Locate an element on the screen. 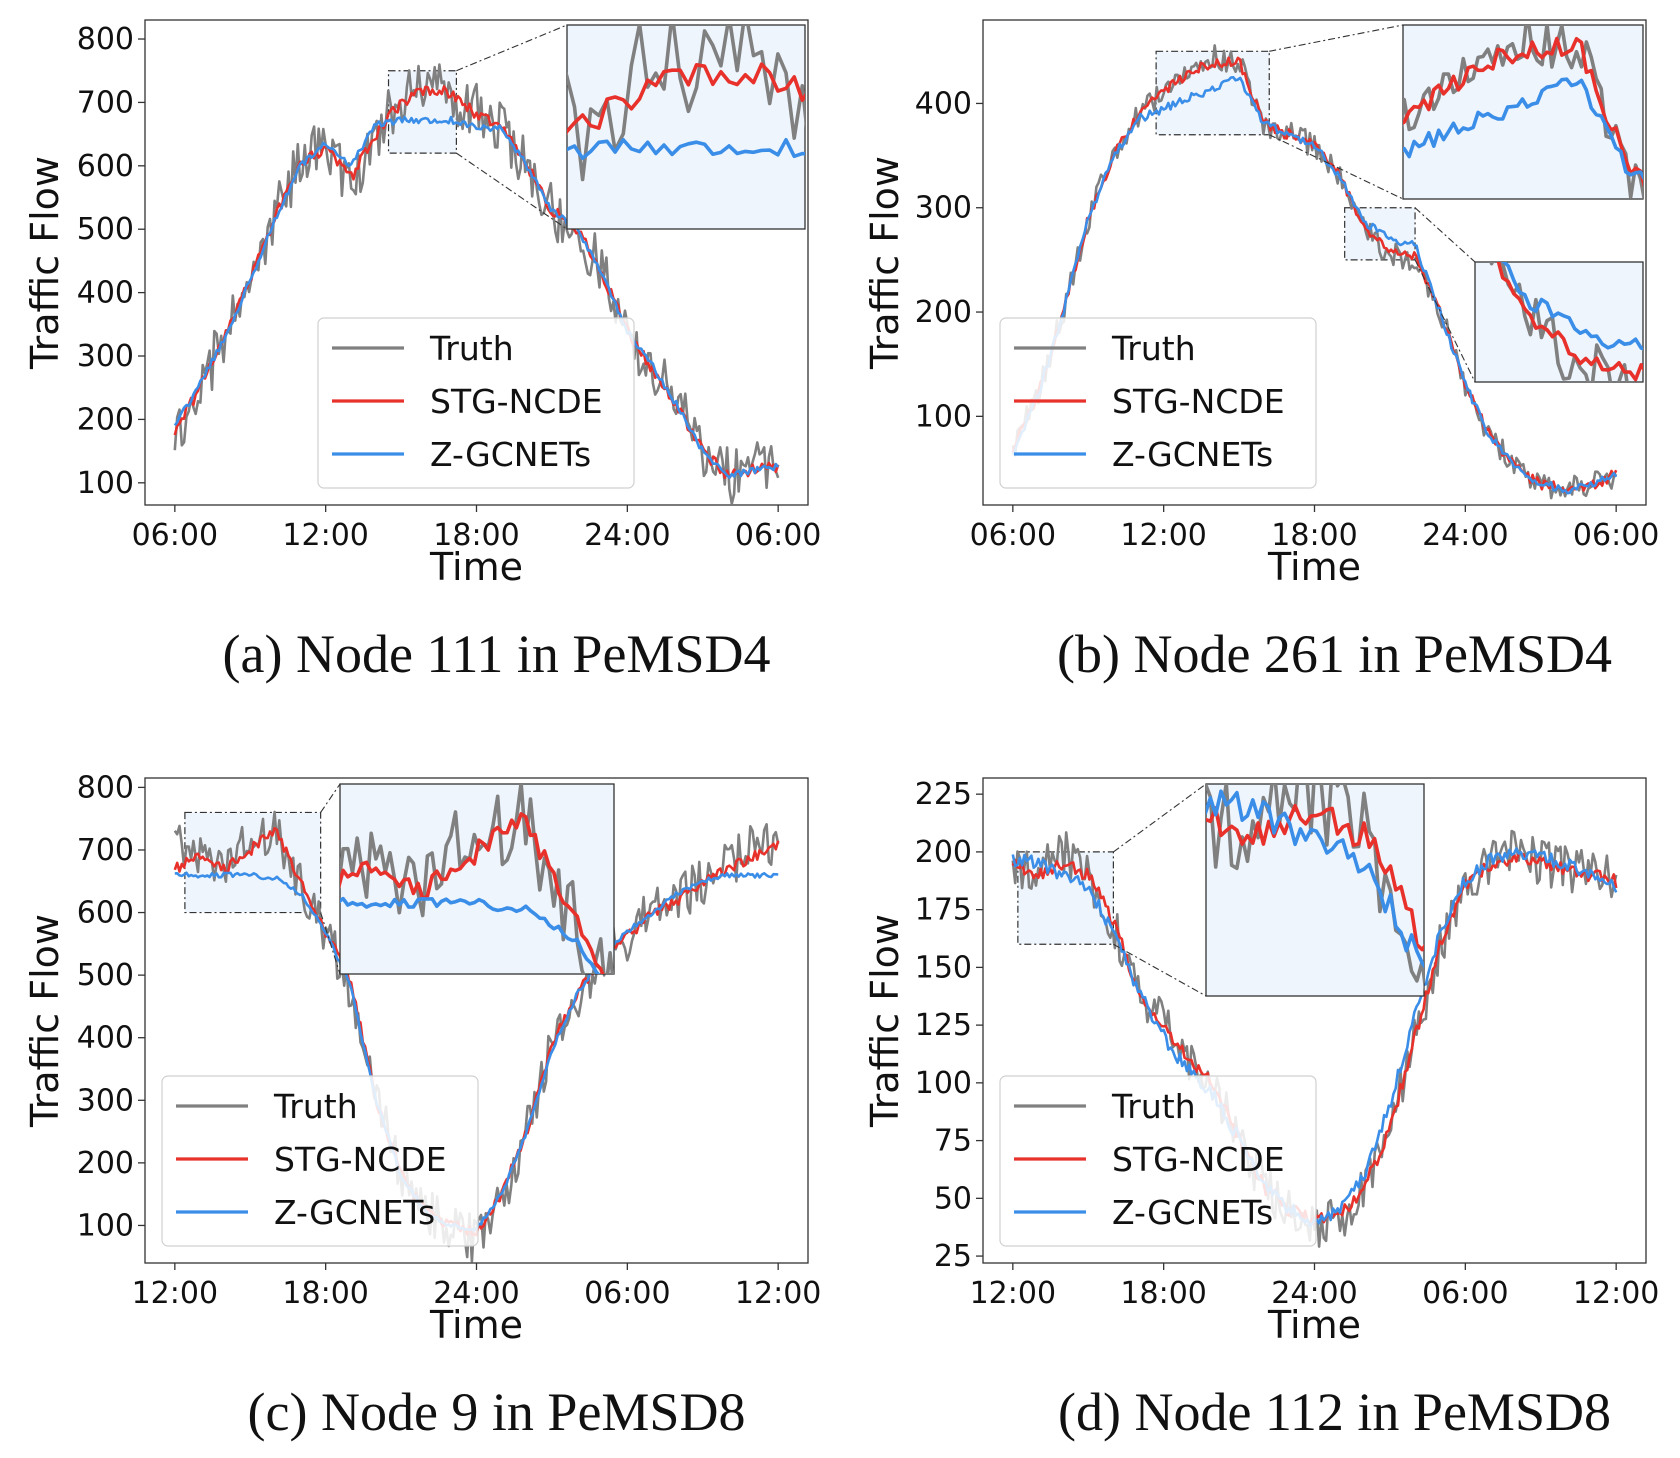 The width and height of the screenshot is (1680, 1458). y-tick-label: 125 is located at coordinates (943, 1025).